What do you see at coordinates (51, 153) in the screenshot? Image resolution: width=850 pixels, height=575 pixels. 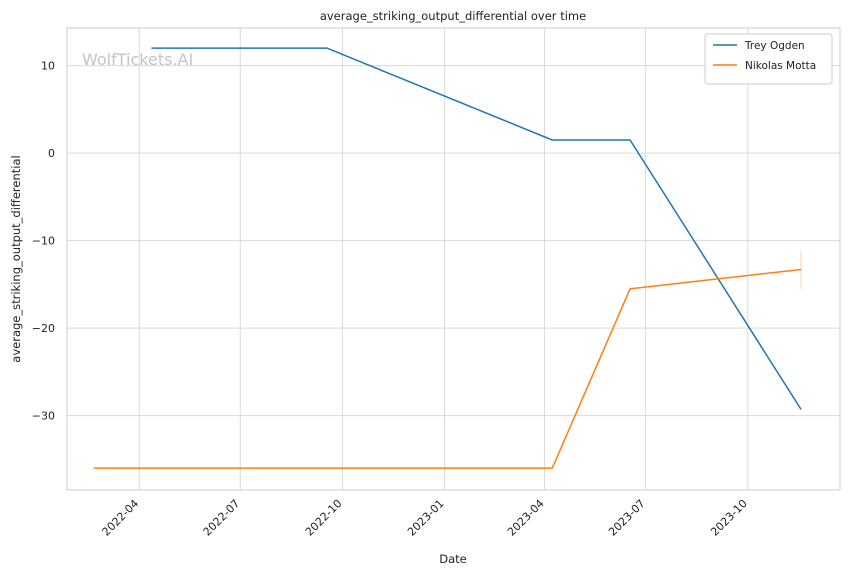 I see `y-tick-label: 0` at bounding box center [51, 153].